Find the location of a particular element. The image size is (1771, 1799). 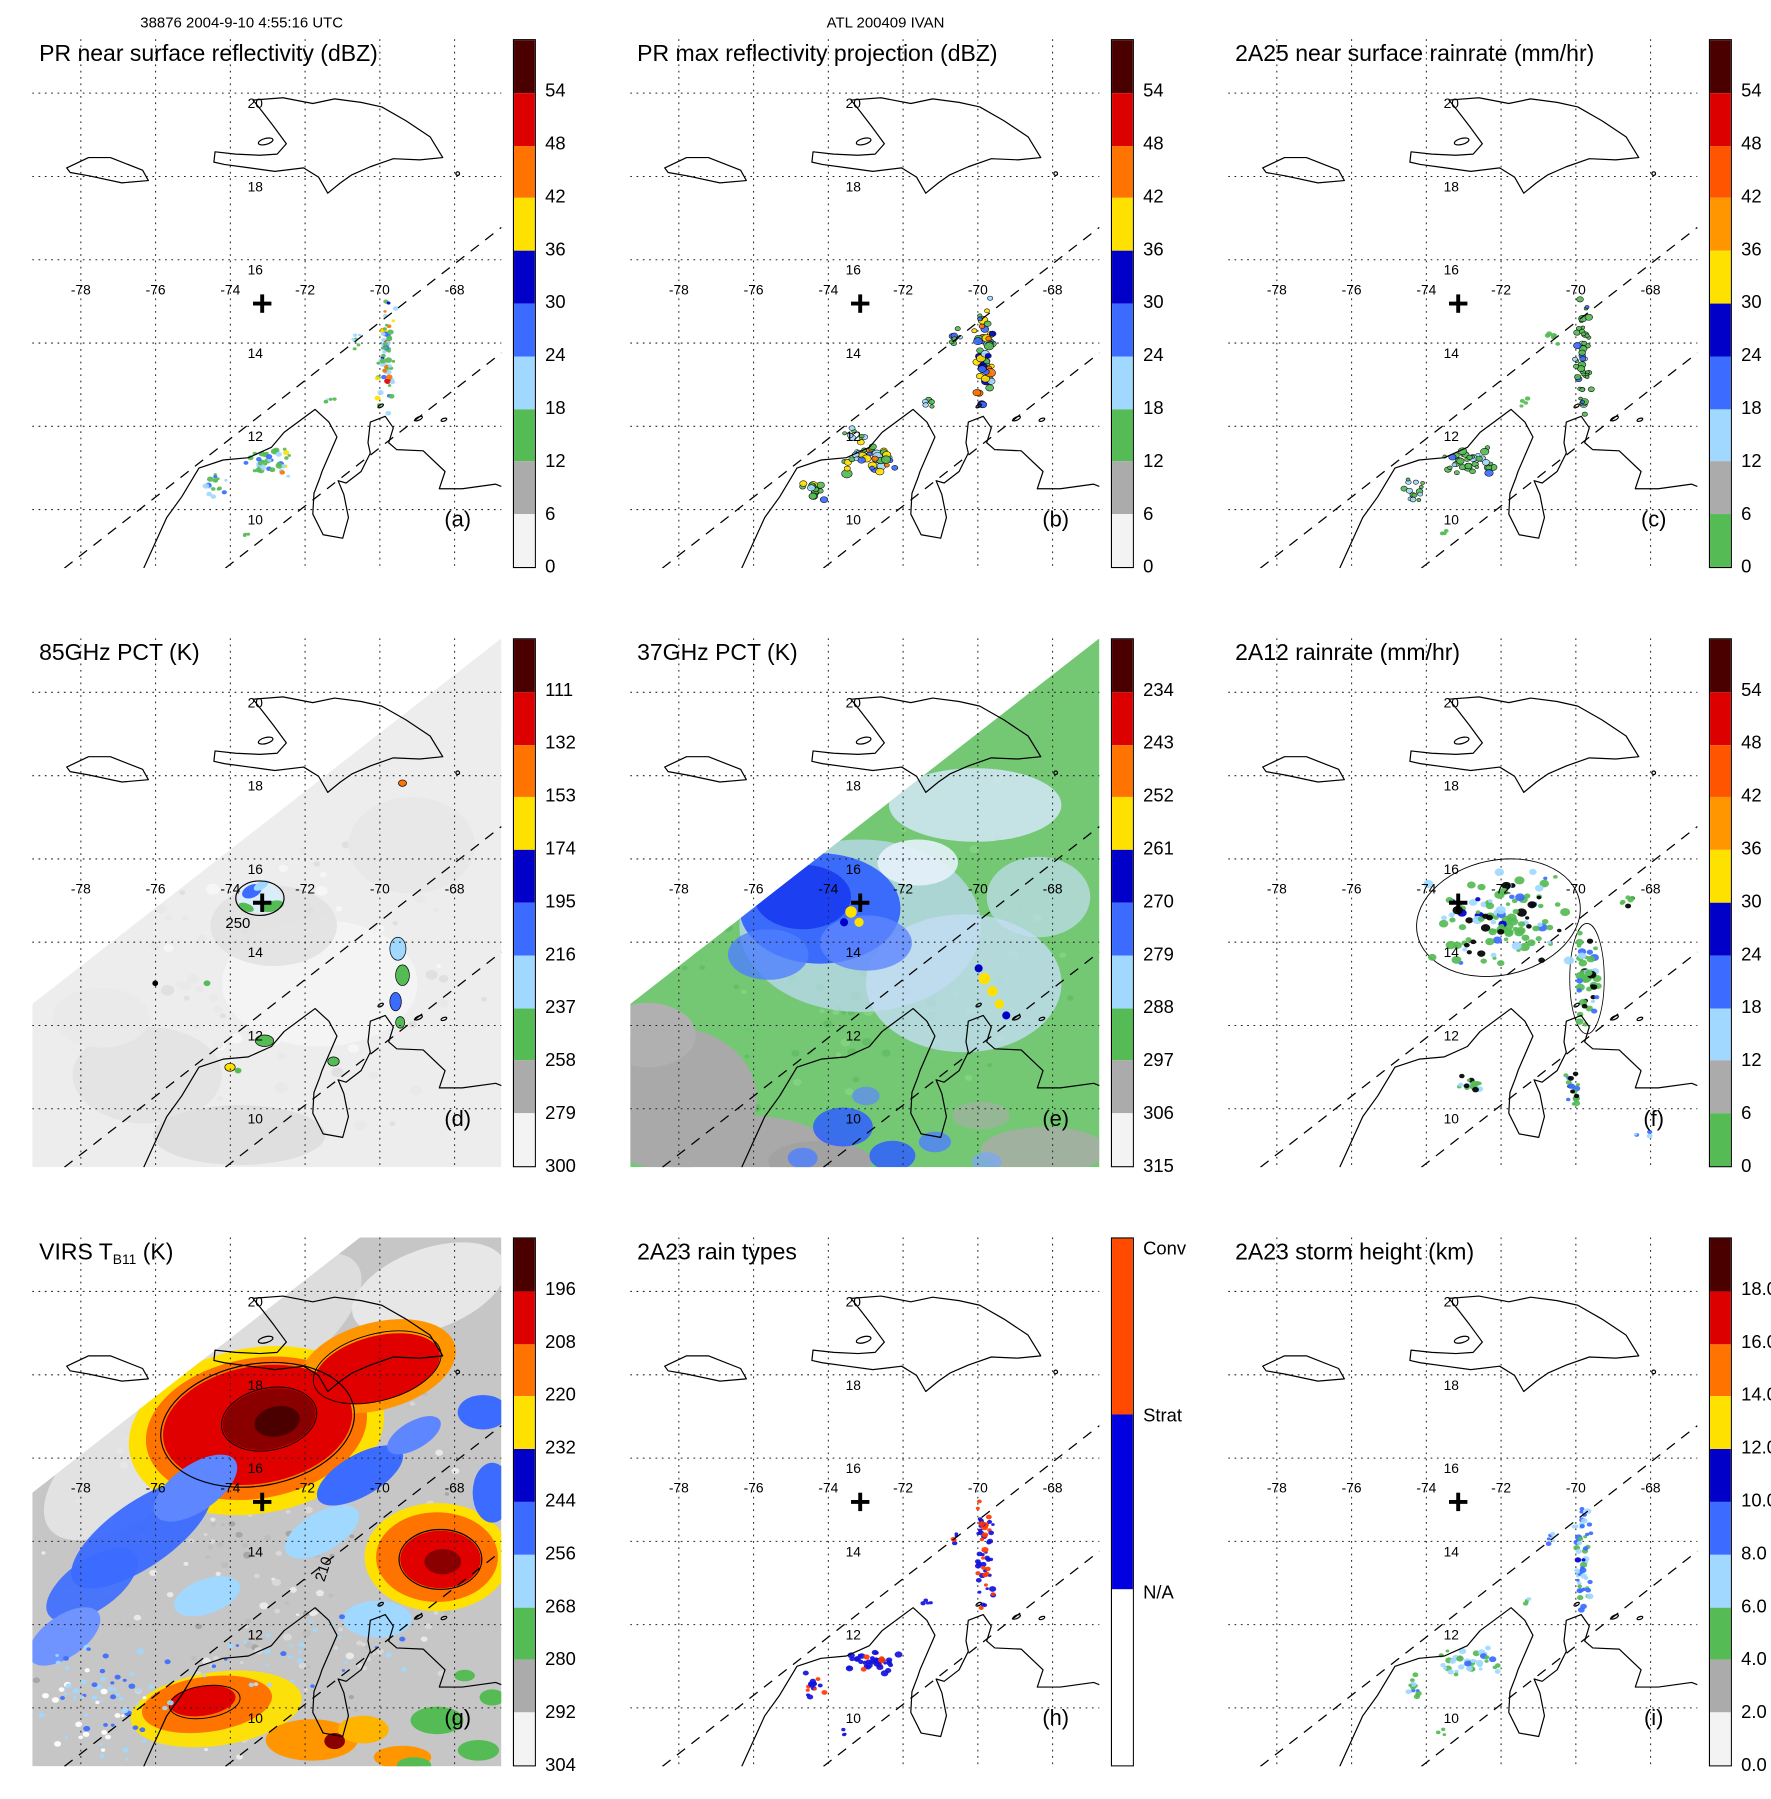

longitude-label: -78 is located at coordinates (1277, 289).